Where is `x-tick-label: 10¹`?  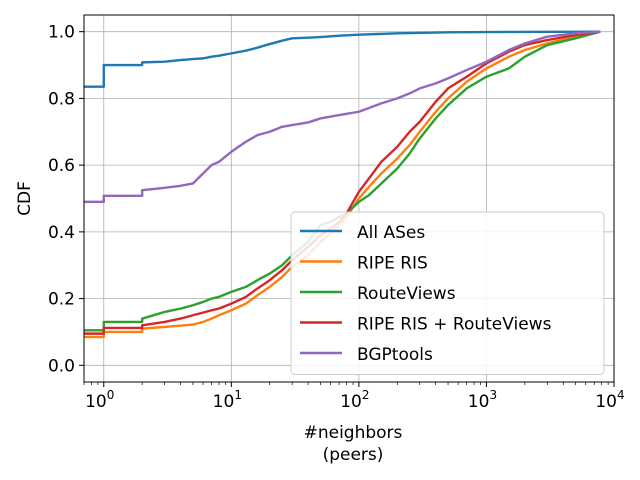 x-tick-label: 10¹ is located at coordinates (227, 400).